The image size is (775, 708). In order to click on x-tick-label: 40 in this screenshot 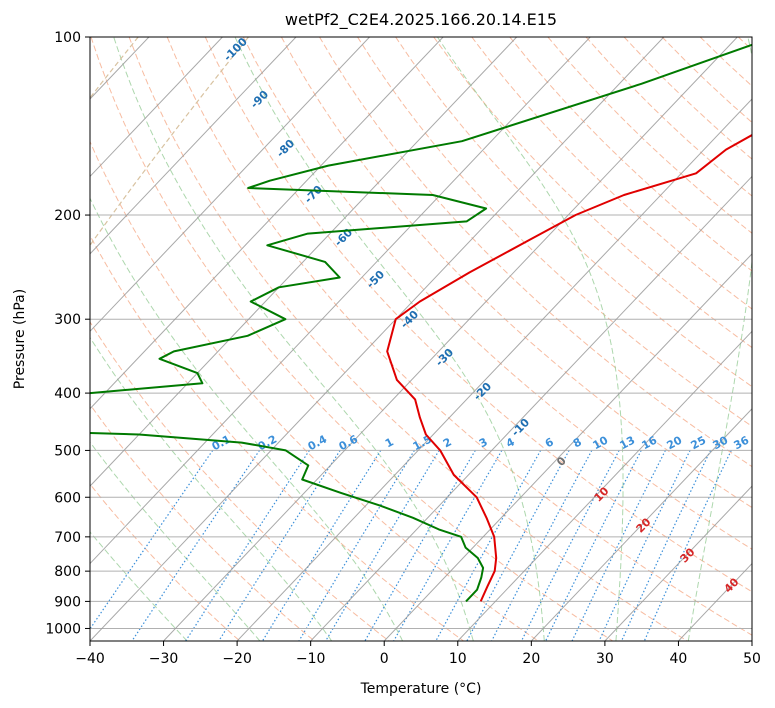, I will do `click(679, 659)`.